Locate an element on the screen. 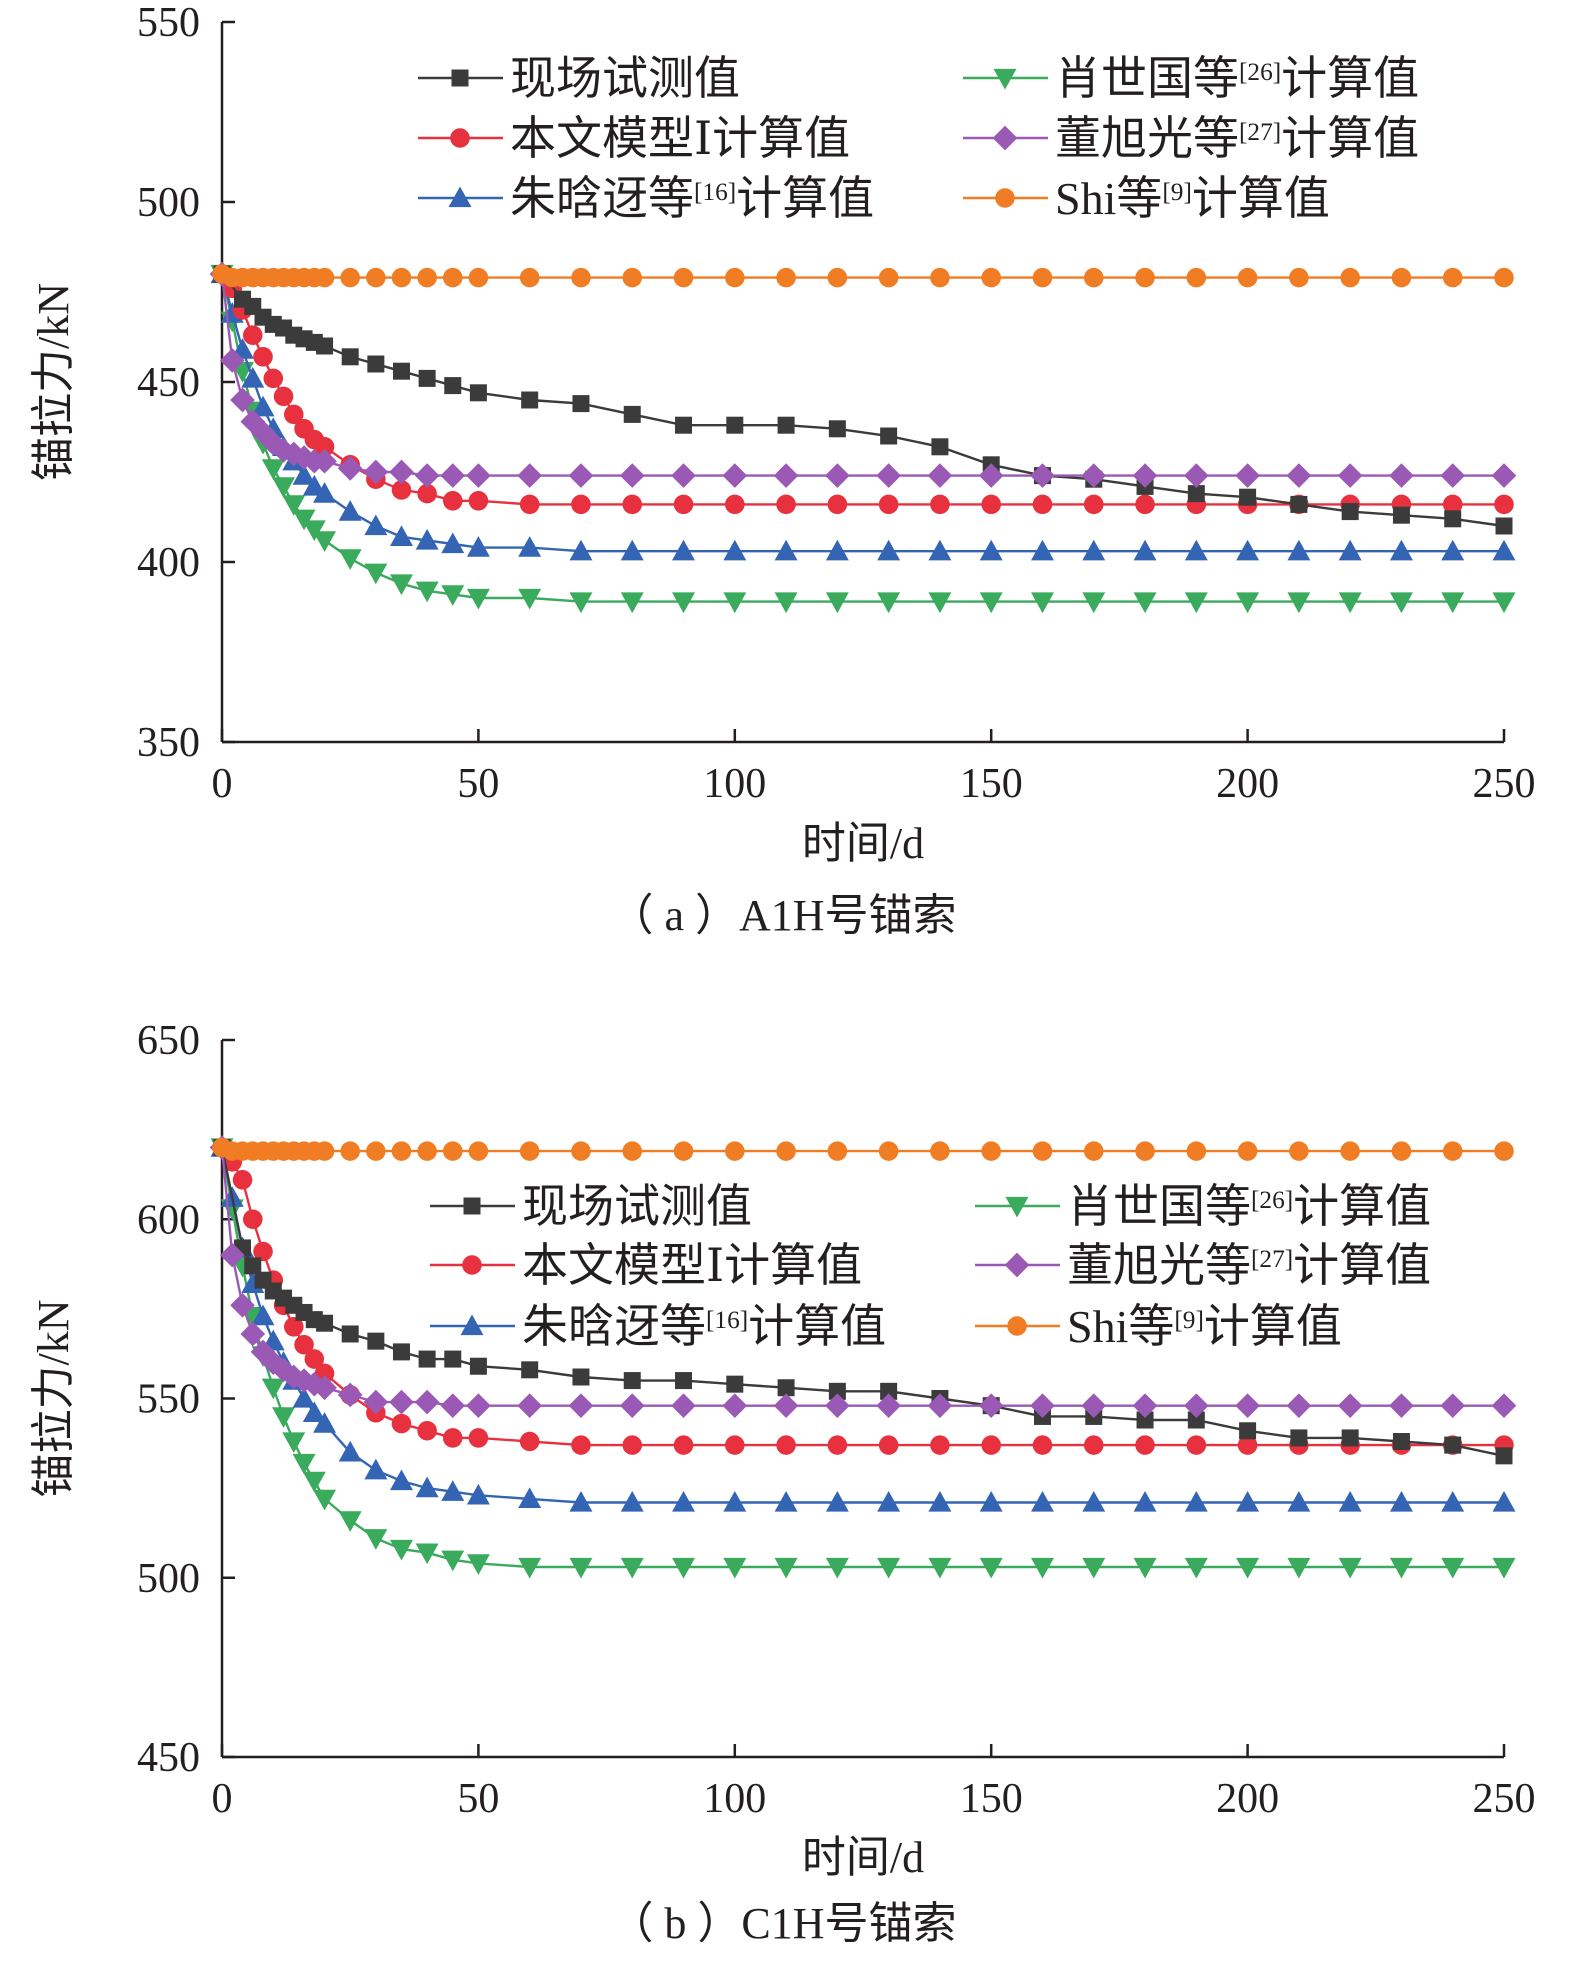  legend-item: 董旭光等[27]计算值 is located at coordinates (1191, 138).